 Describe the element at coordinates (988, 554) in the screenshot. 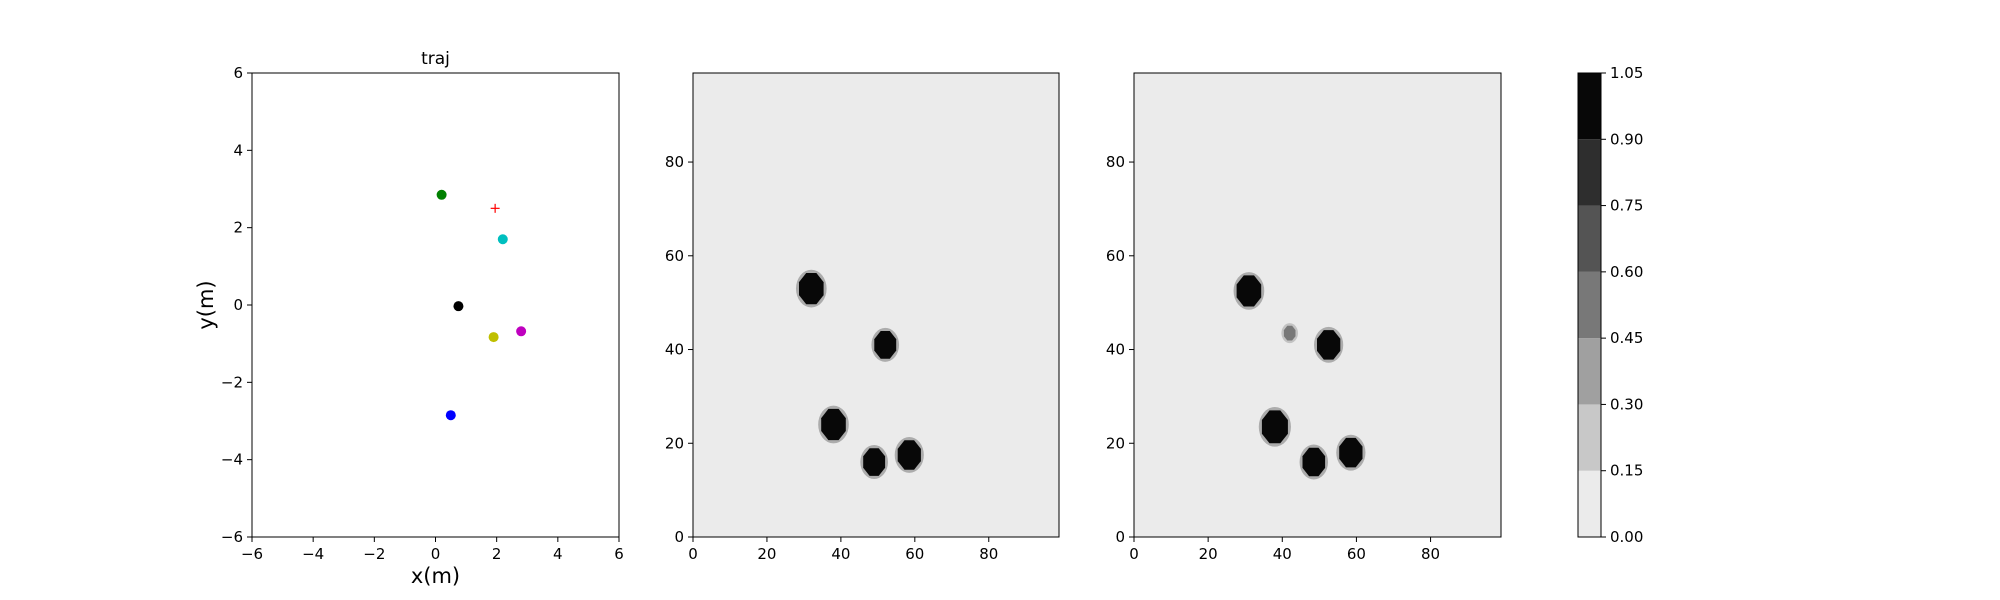

I see `heatmap-1-x-tick-label: 80` at that location.